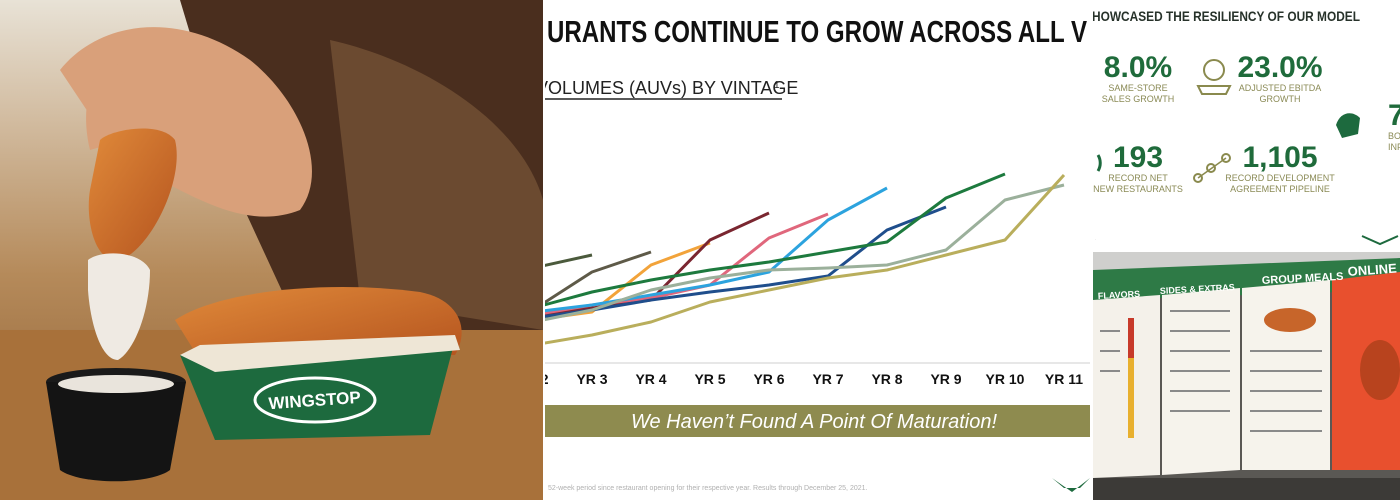  What do you see at coordinates (886, 379) in the screenshot?
I see `x-tick-label: YR 8` at bounding box center [886, 379].